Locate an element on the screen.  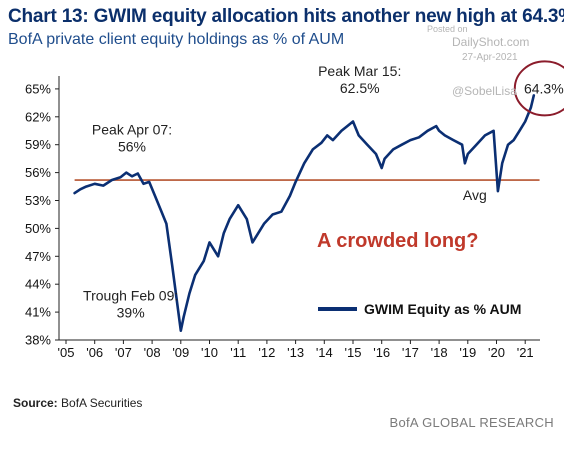
x-tick-label: '17 is located at coordinates (410, 352).